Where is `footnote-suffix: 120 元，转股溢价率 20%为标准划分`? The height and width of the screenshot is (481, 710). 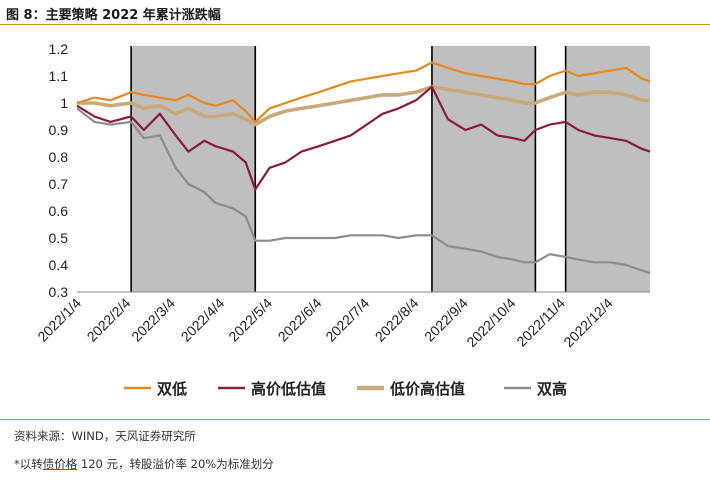
footnote-suffix: 120 元，转股溢价率 20%为标准划分 is located at coordinates (175, 464).